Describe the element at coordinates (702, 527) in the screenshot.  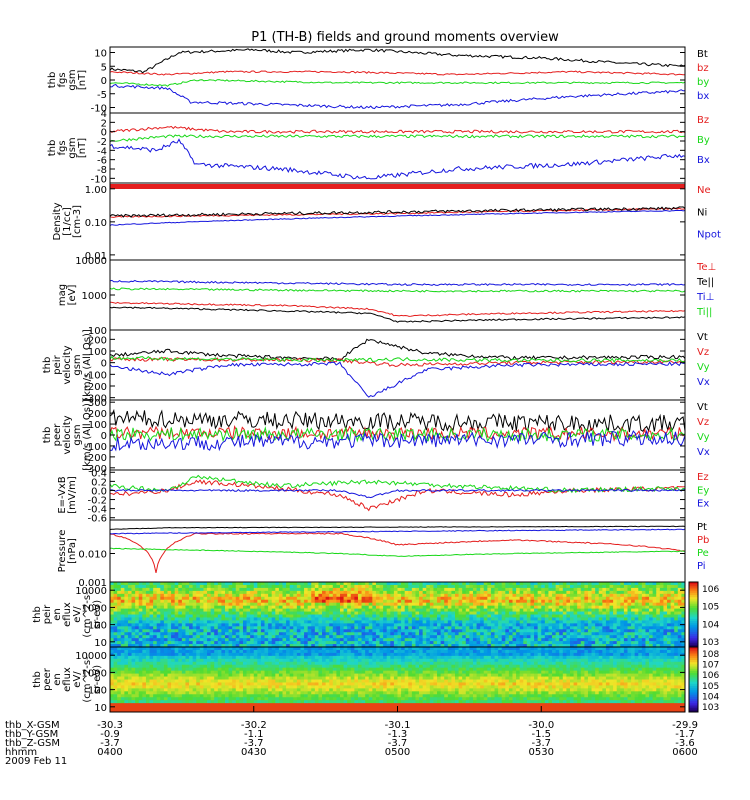
I see `legend-label: Pt` at that location.